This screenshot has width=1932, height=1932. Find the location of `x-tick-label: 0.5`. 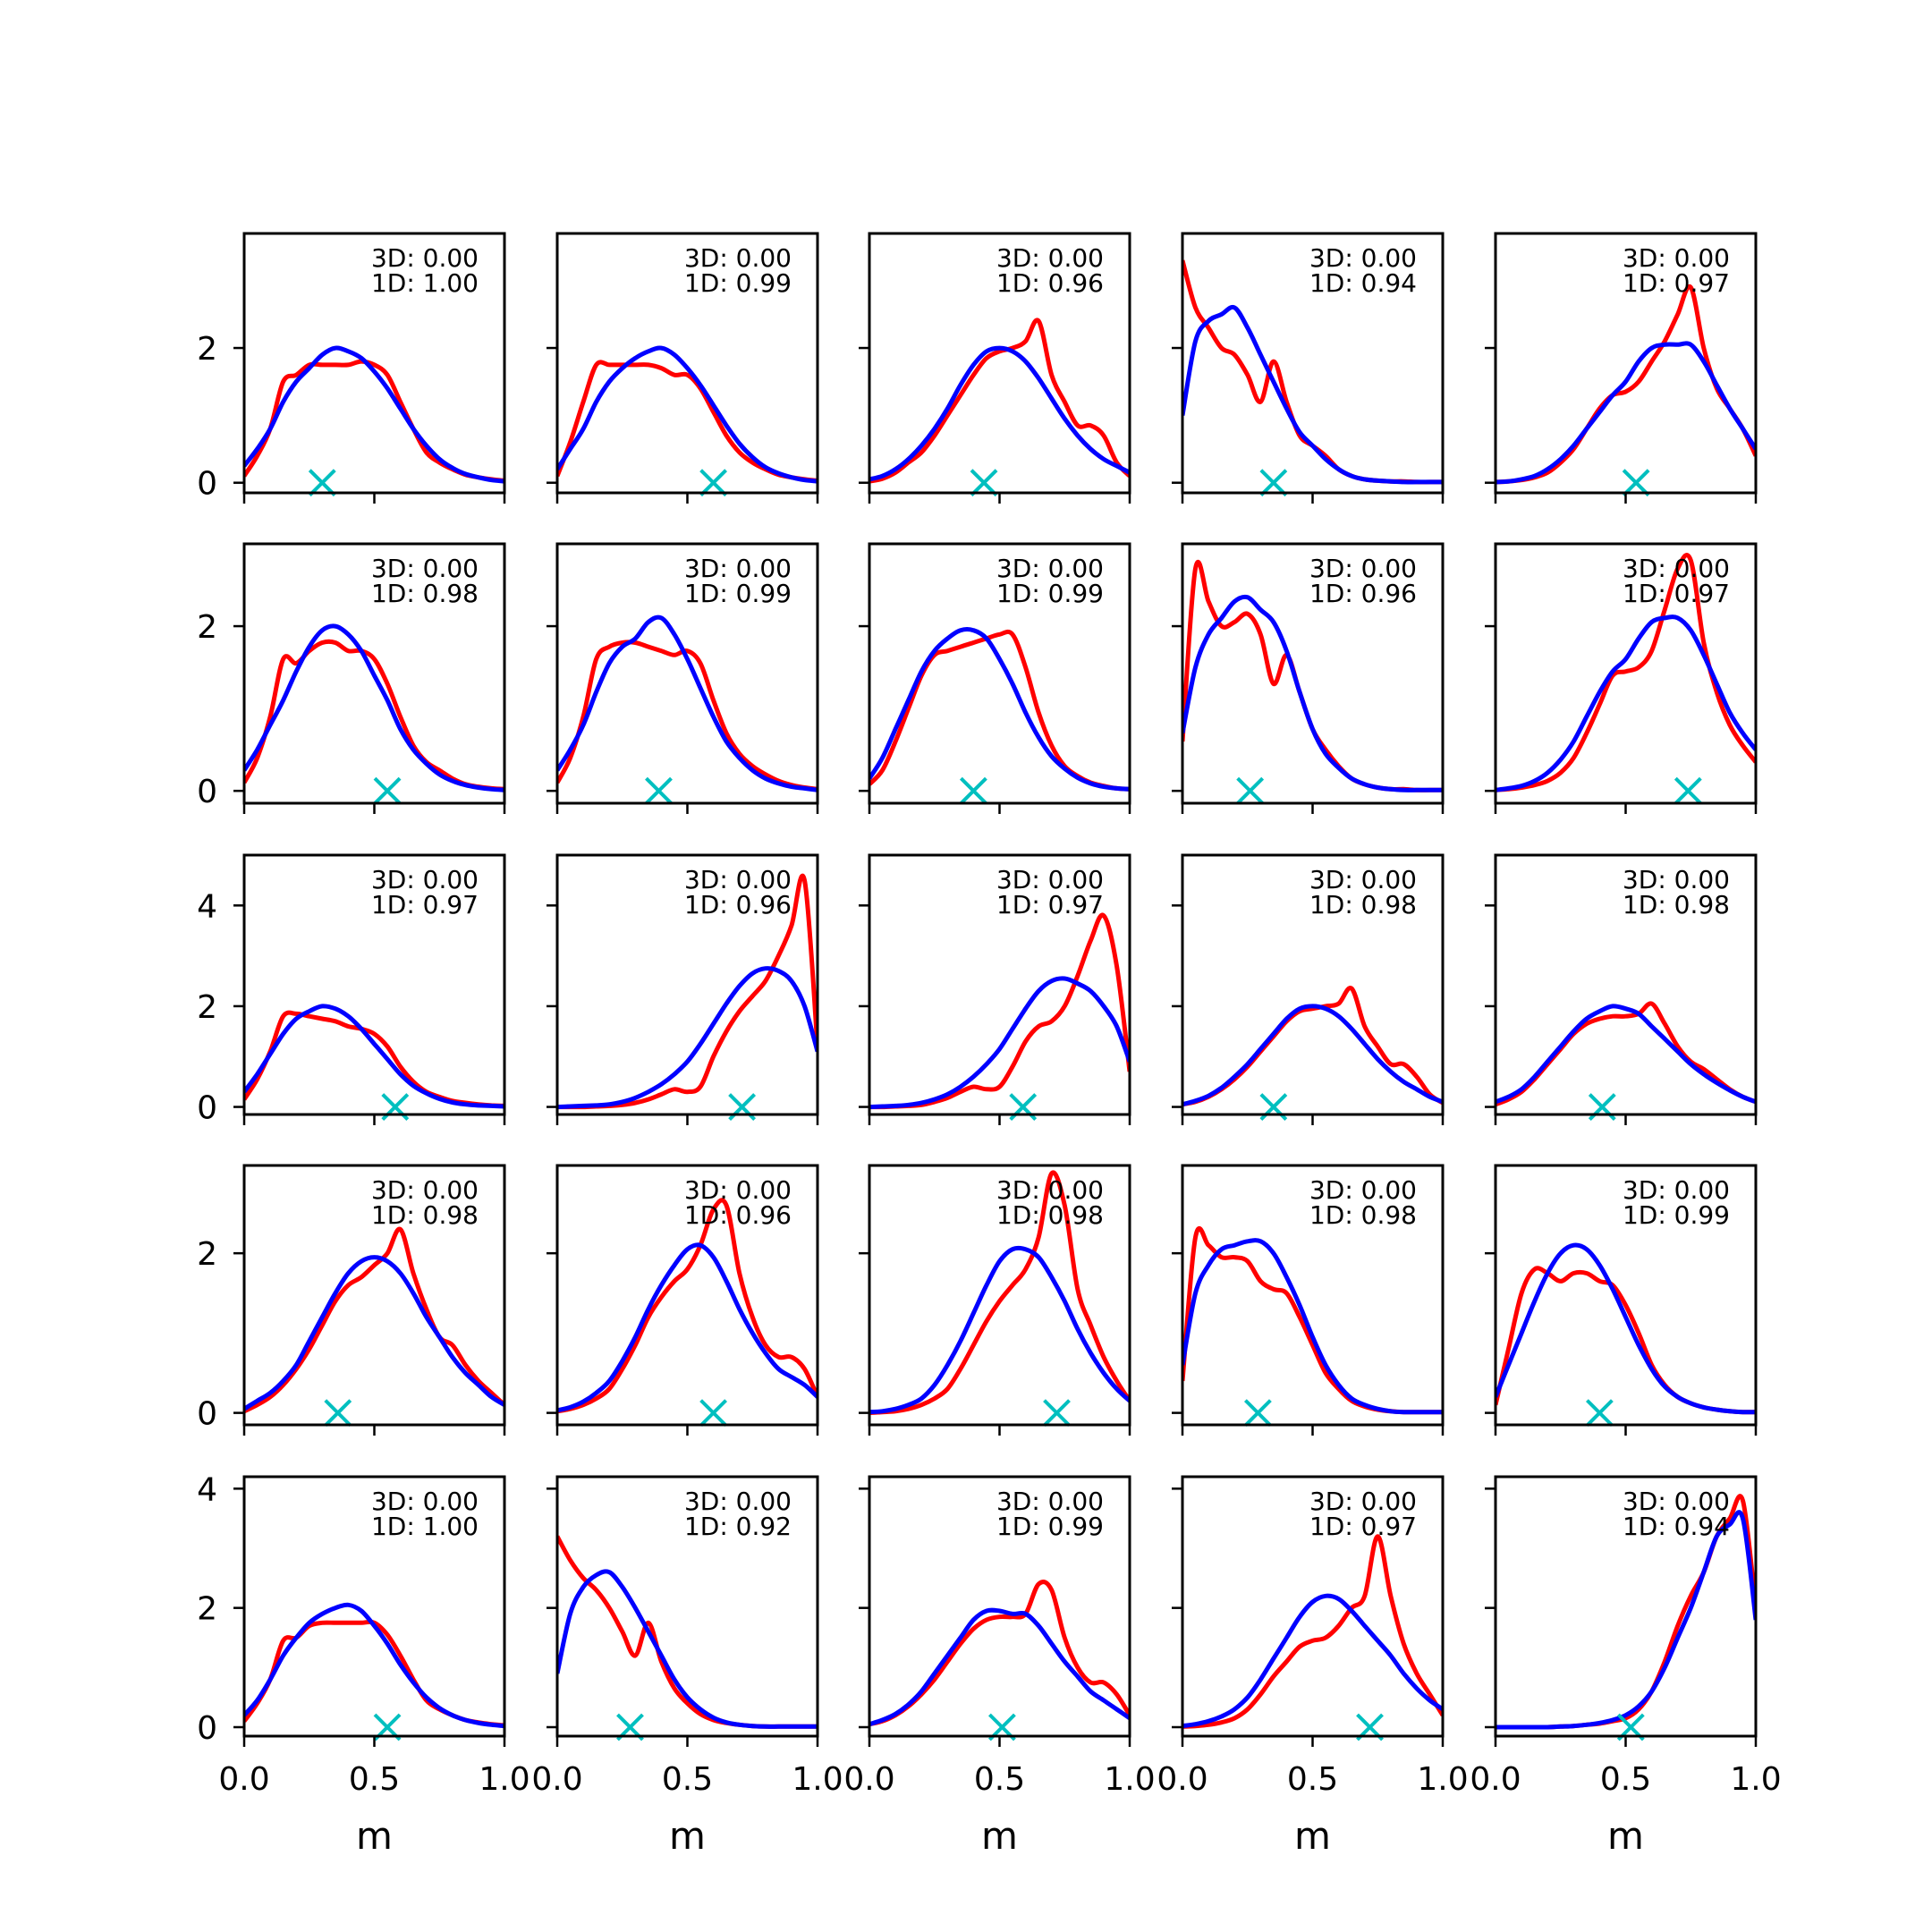

x-tick-label: 0.5 is located at coordinates (1312, 1779).